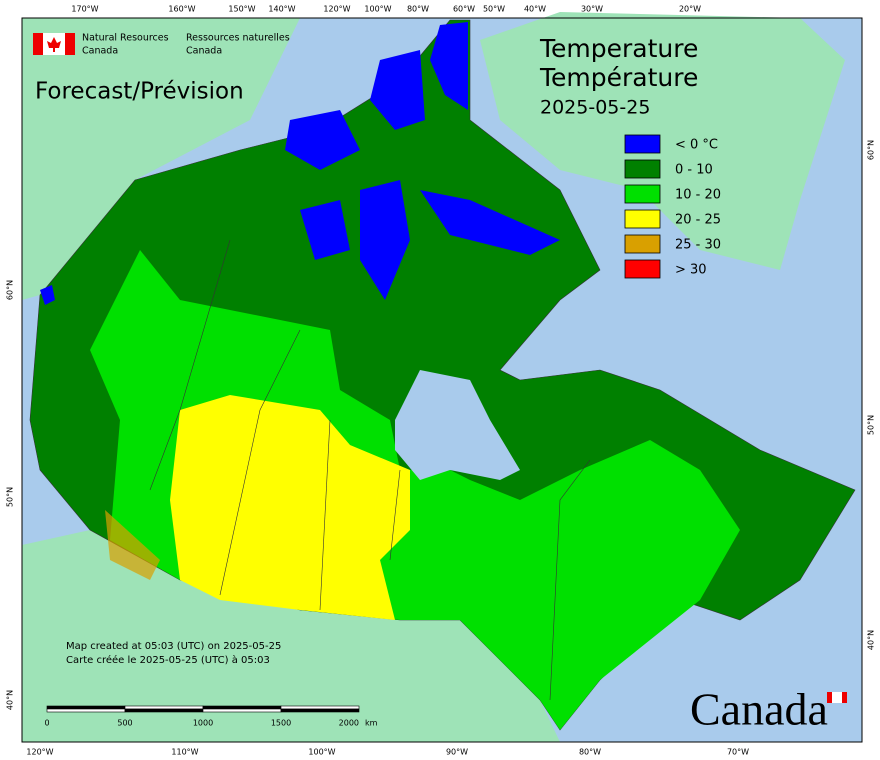 The width and height of the screenshot is (880, 760). Describe the element at coordinates (124, 723) in the screenshot. I see `scale-label: 500` at that location.